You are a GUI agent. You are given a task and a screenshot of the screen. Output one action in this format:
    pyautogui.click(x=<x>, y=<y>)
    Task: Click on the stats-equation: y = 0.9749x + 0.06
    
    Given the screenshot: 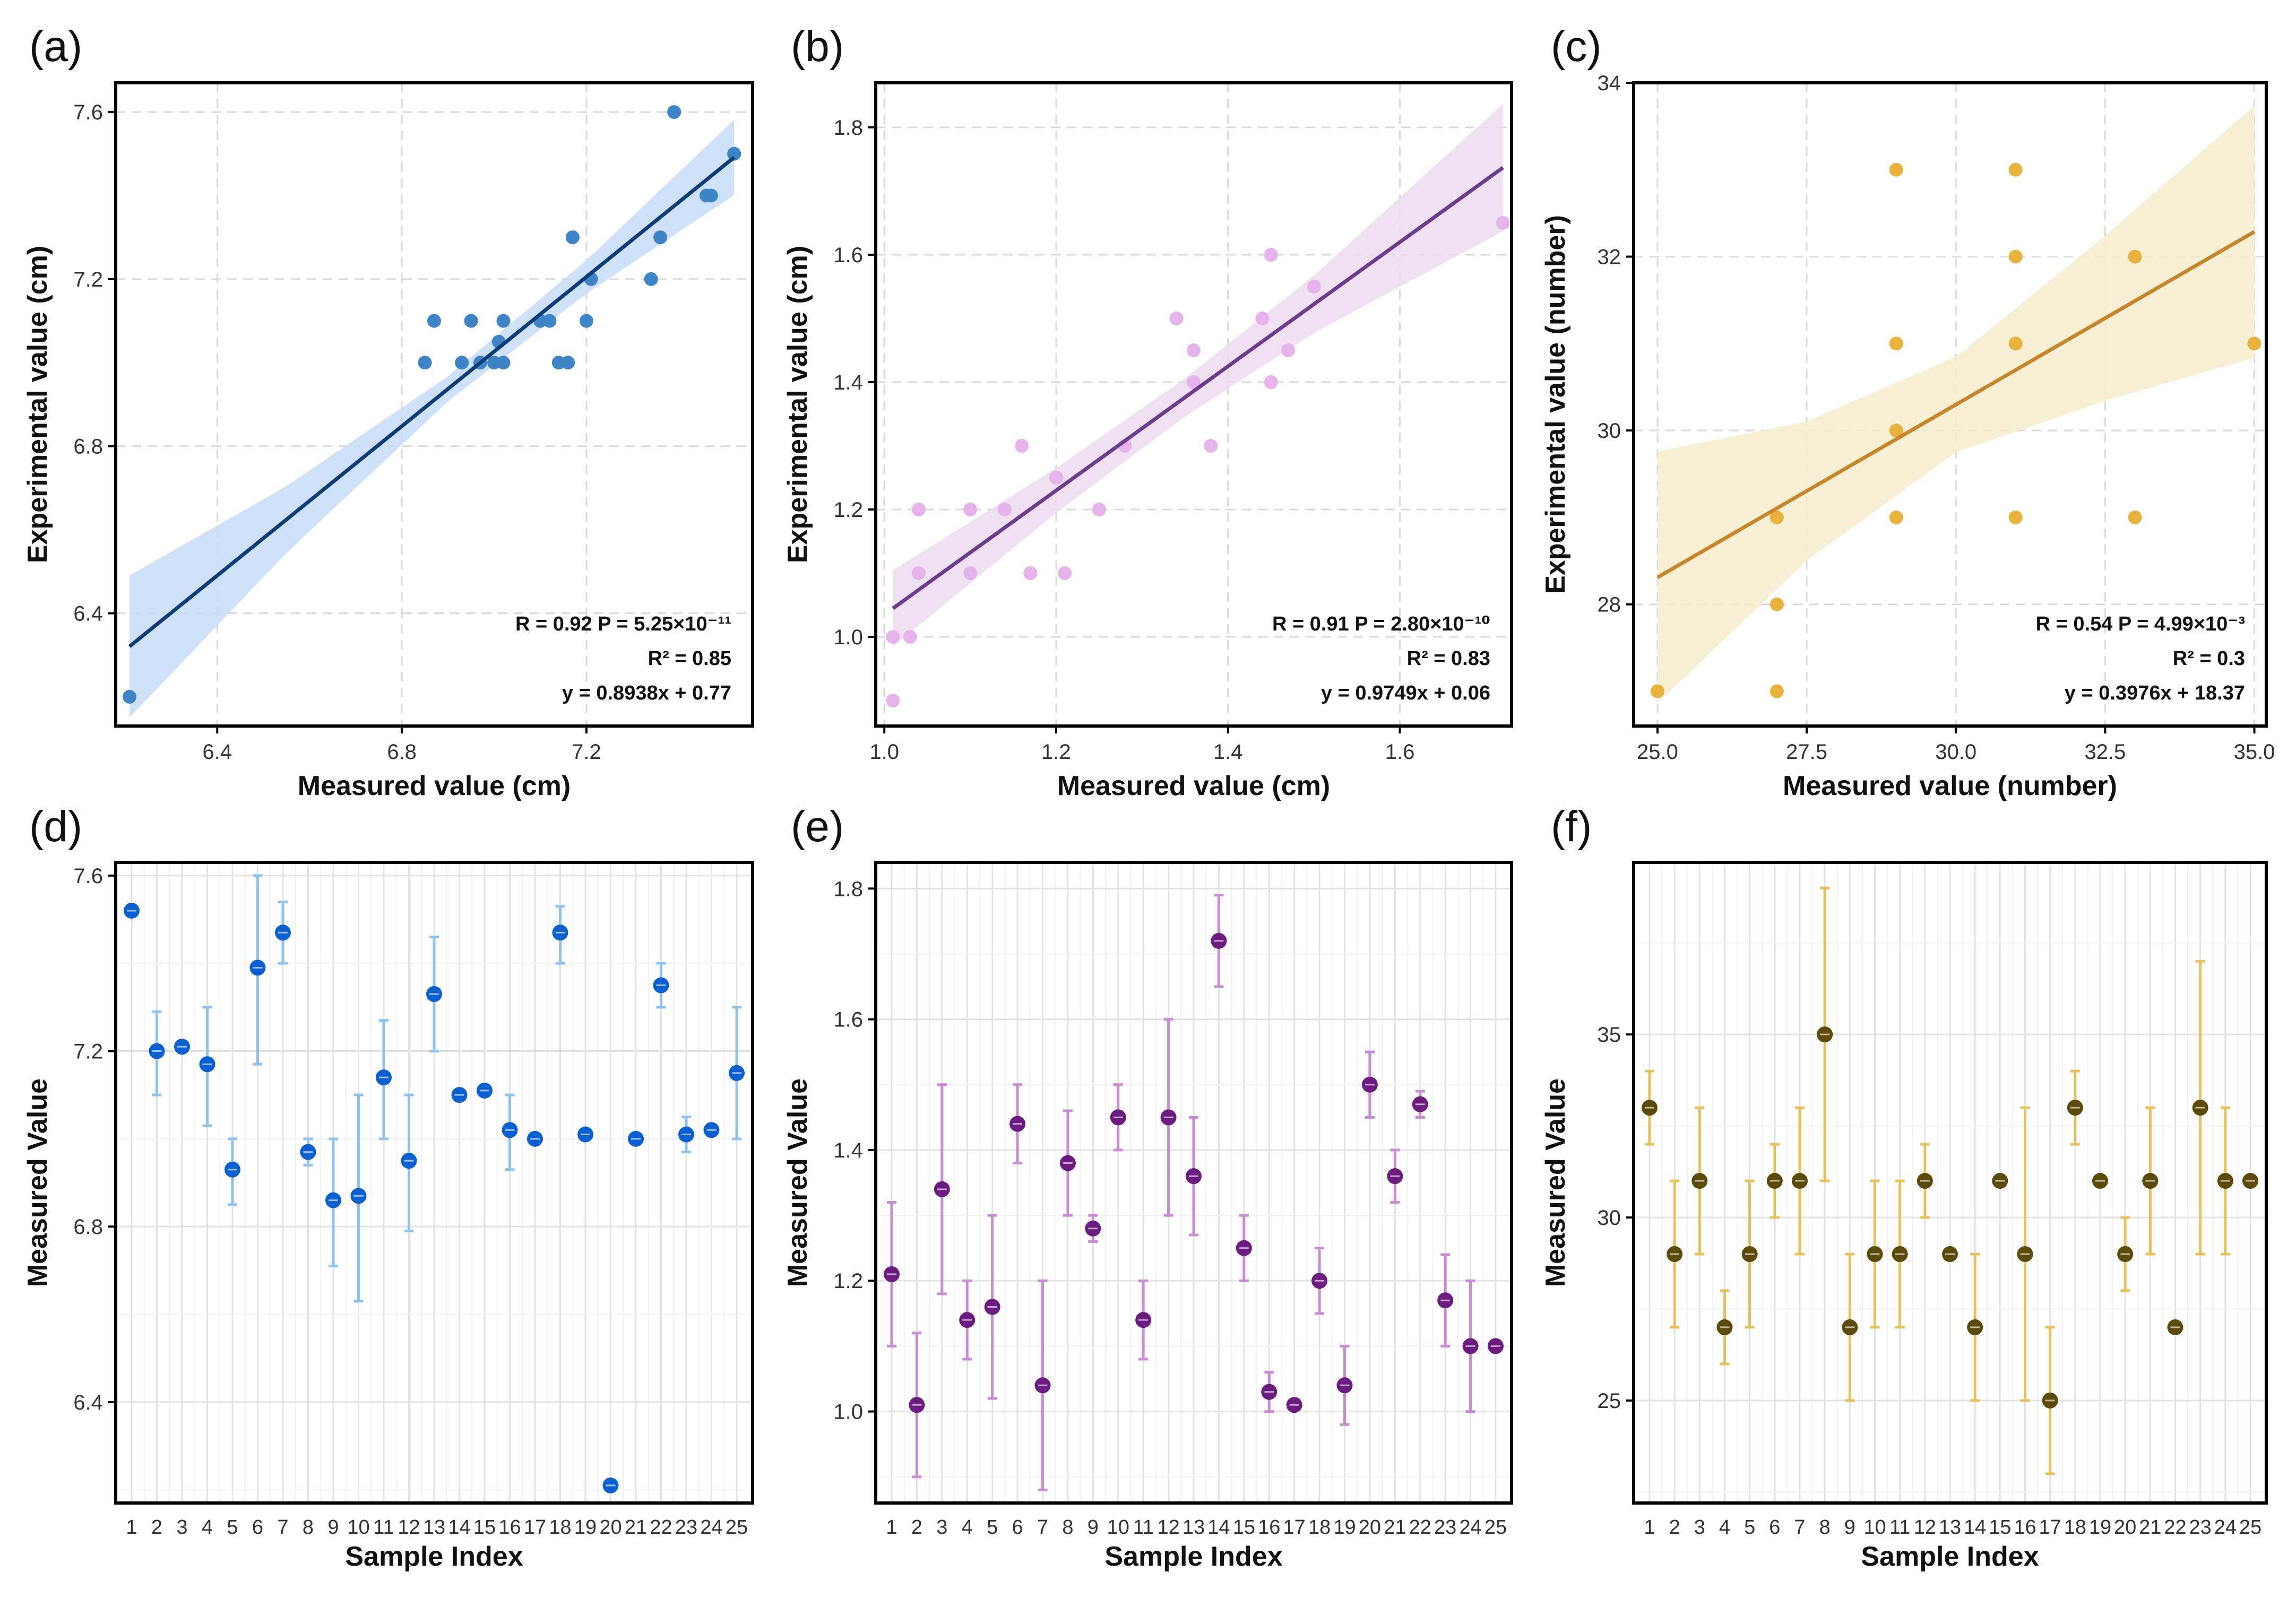 What is the action you would take?
    pyautogui.click(x=1405, y=693)
    